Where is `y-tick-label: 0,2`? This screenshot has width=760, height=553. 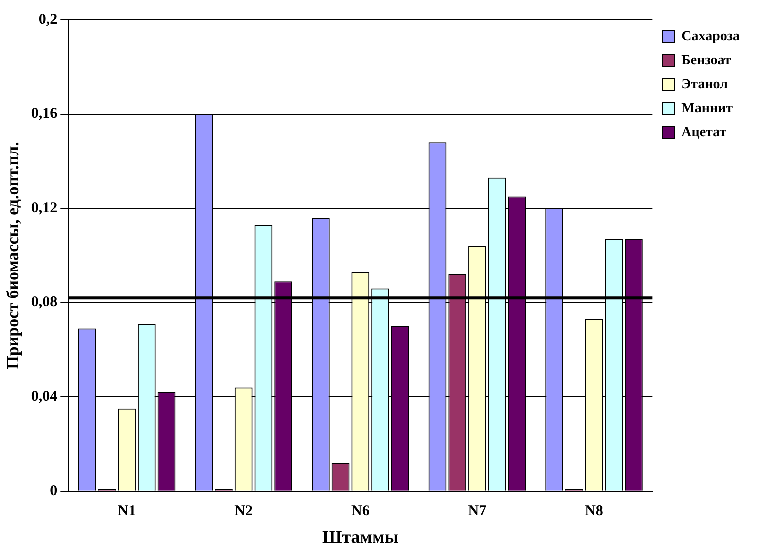 y-tick-label: 0,2 is located at coordinates (48, 20).